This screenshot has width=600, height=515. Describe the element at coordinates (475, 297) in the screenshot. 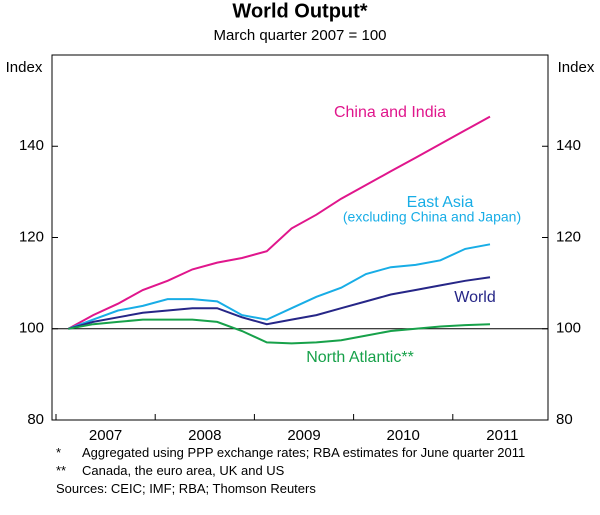

I see `series-label: World` at that location.